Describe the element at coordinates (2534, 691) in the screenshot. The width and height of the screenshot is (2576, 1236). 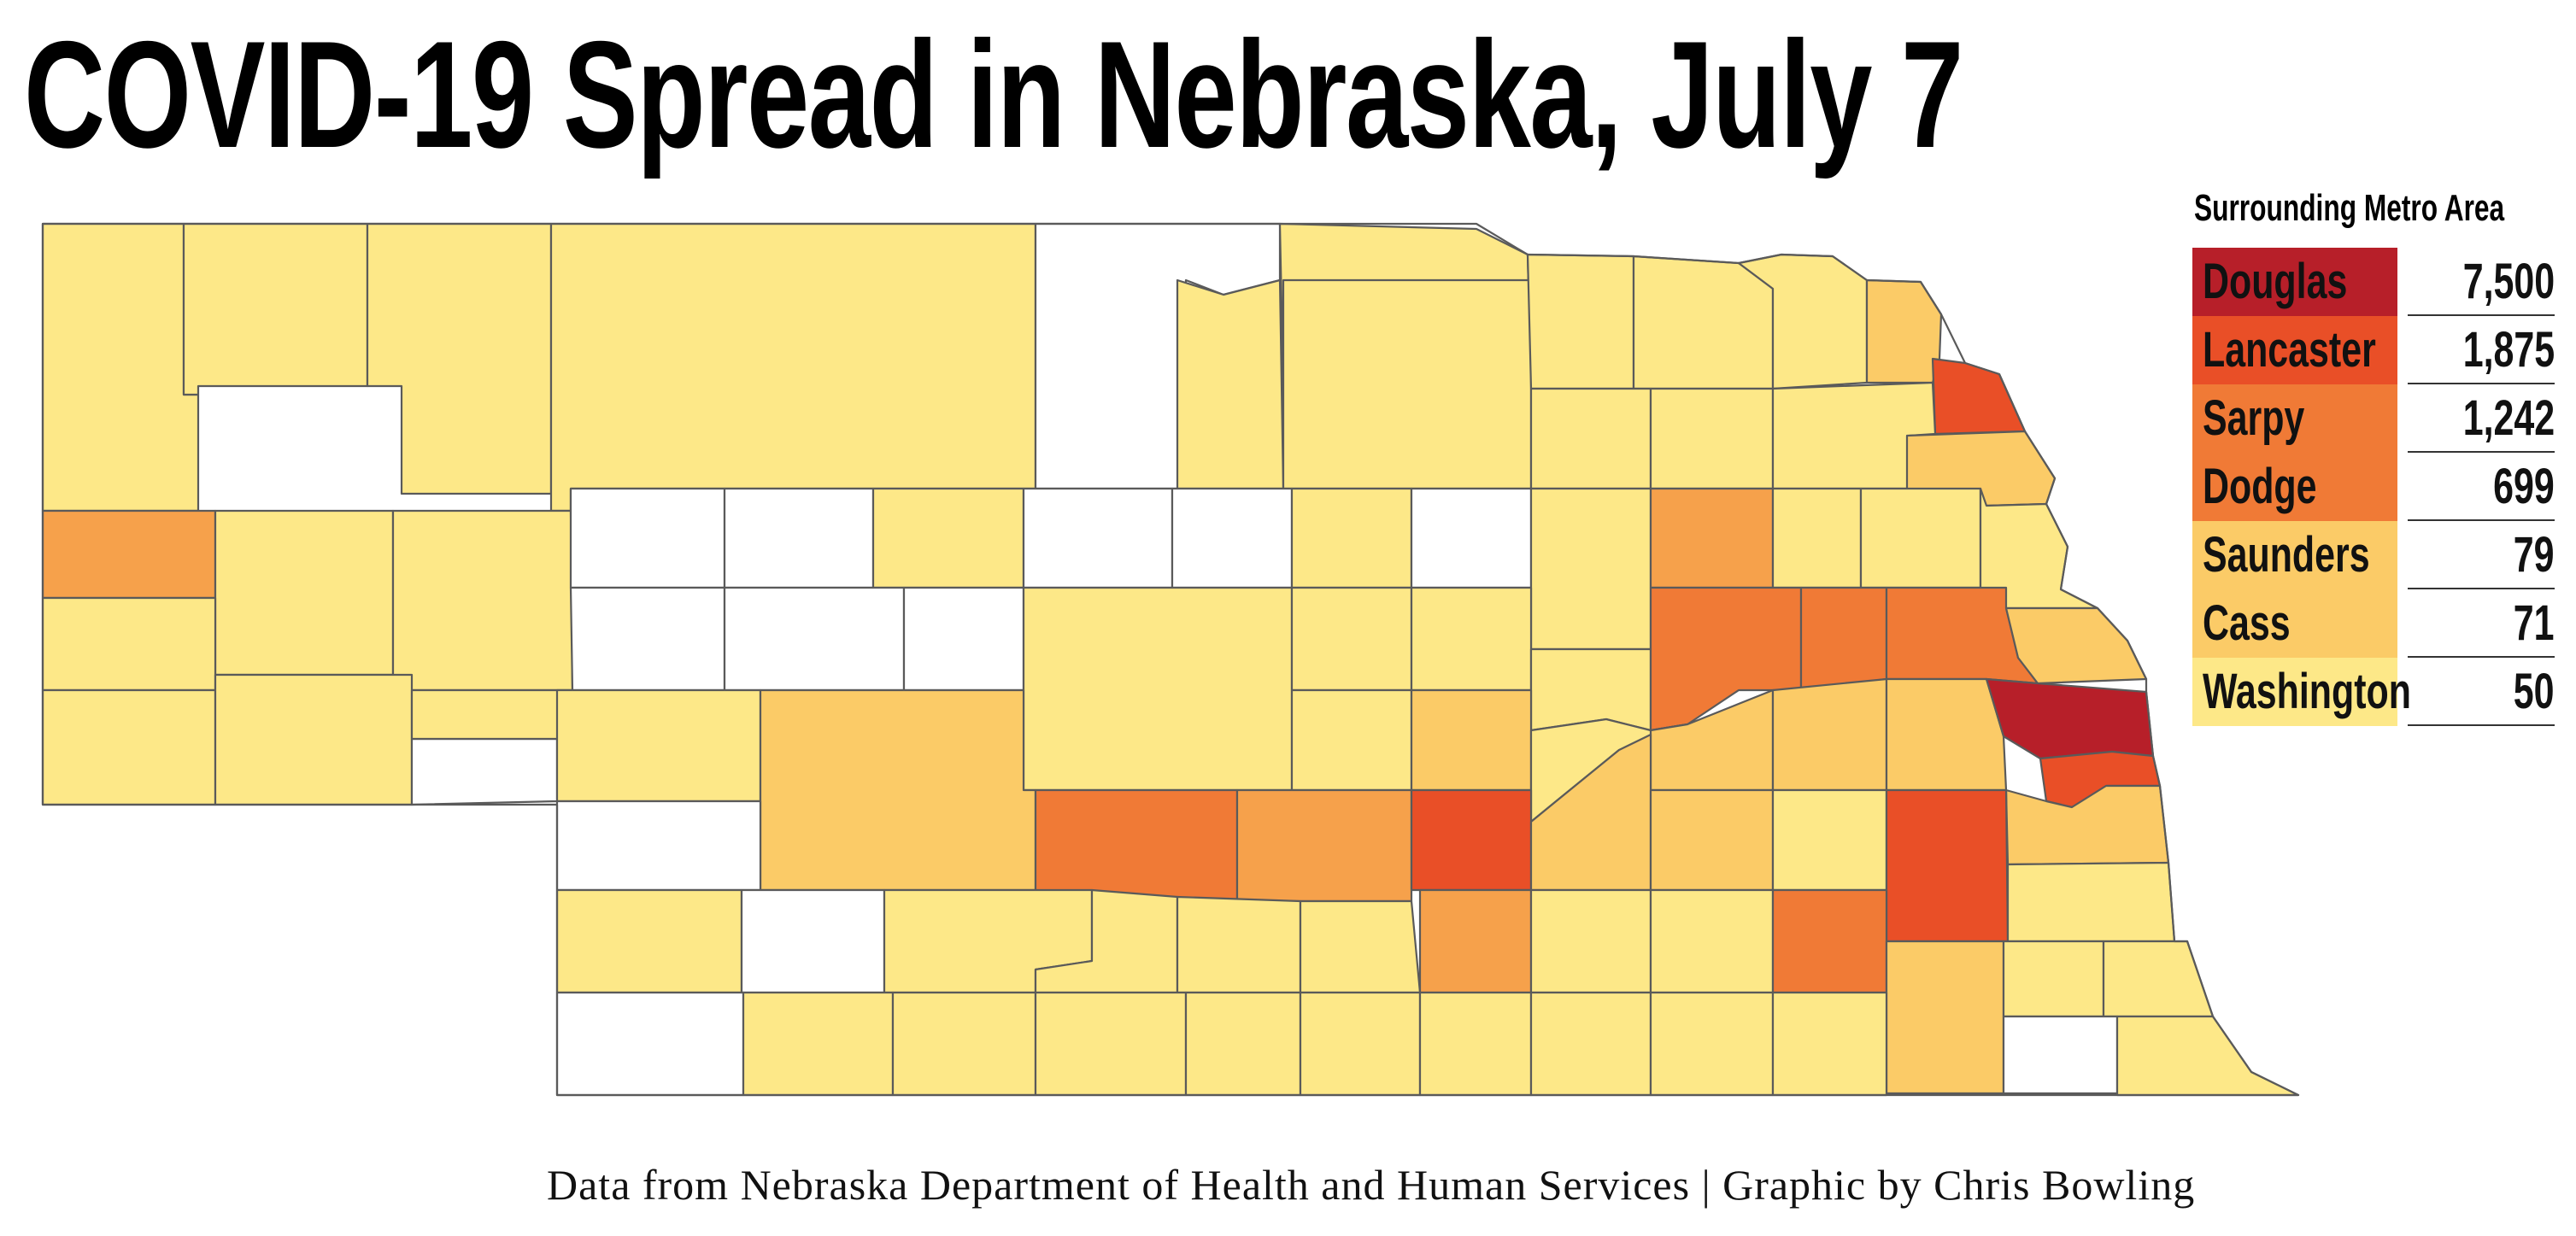
I see `legend-case-count: 50` at that location.